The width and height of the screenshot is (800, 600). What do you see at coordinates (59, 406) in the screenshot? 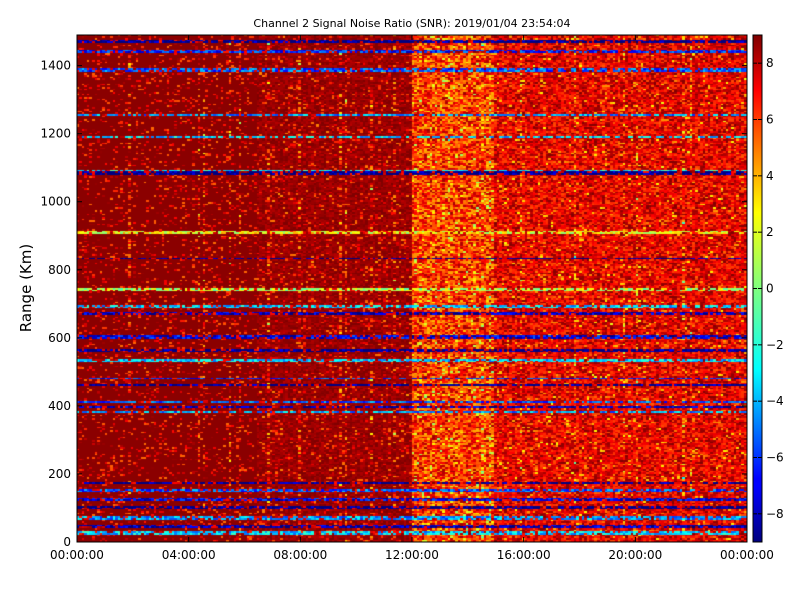
I see `y-tick-label: 400` at bounding box center [59, 406].